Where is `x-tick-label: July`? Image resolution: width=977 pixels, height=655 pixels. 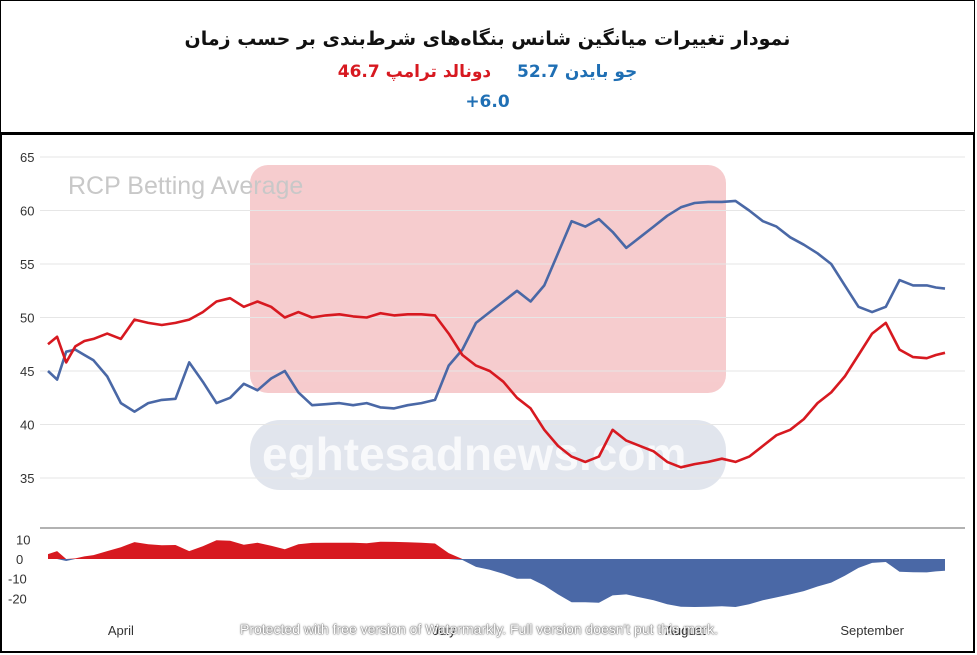
x-tick-label: July is located at coordinates (445, 630).